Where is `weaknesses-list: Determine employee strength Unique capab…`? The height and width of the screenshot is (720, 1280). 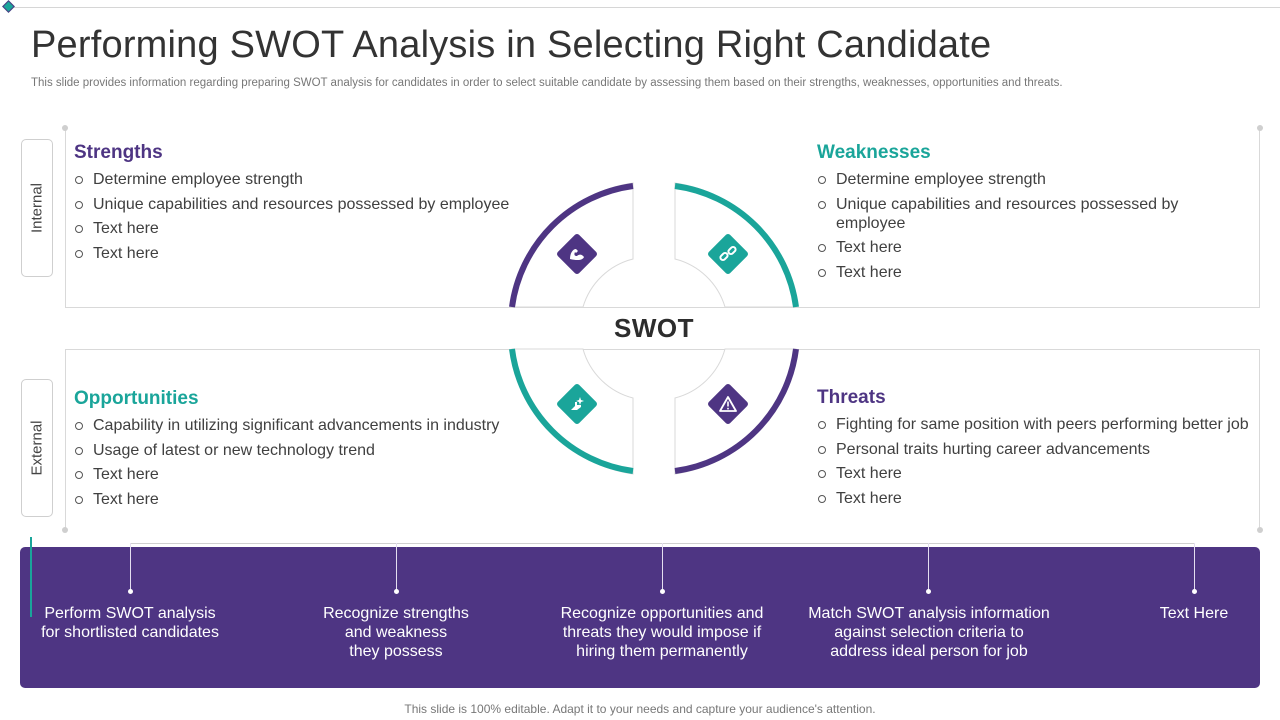
weaknesses-list: Determine employee strength Unique capab… is located at coordinates (1007, 226).